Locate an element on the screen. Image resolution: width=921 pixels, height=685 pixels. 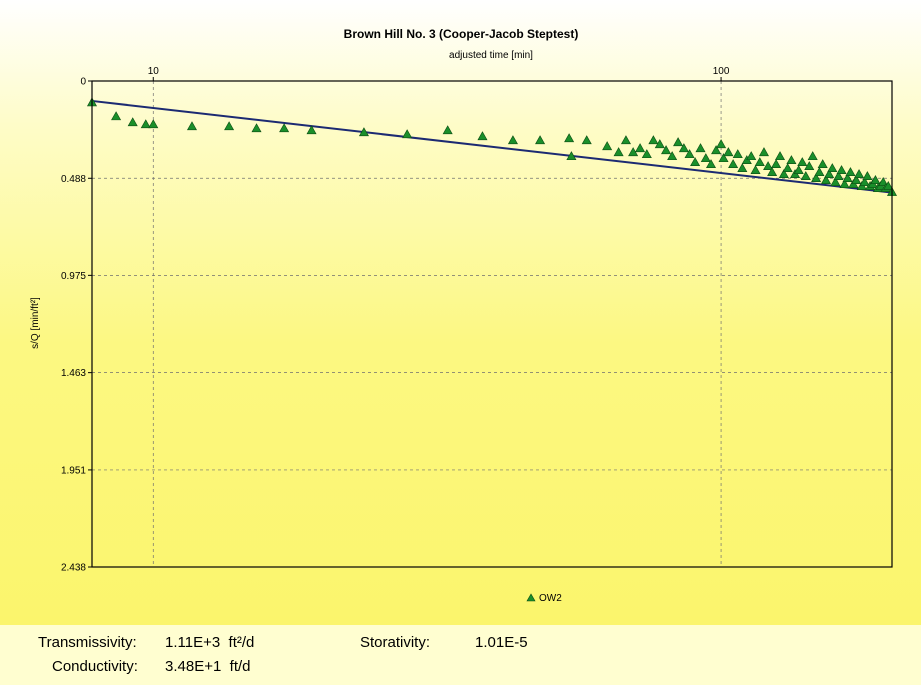
y-axis-label: s/Q [min/ft²] is located at coordinates (35, 323).